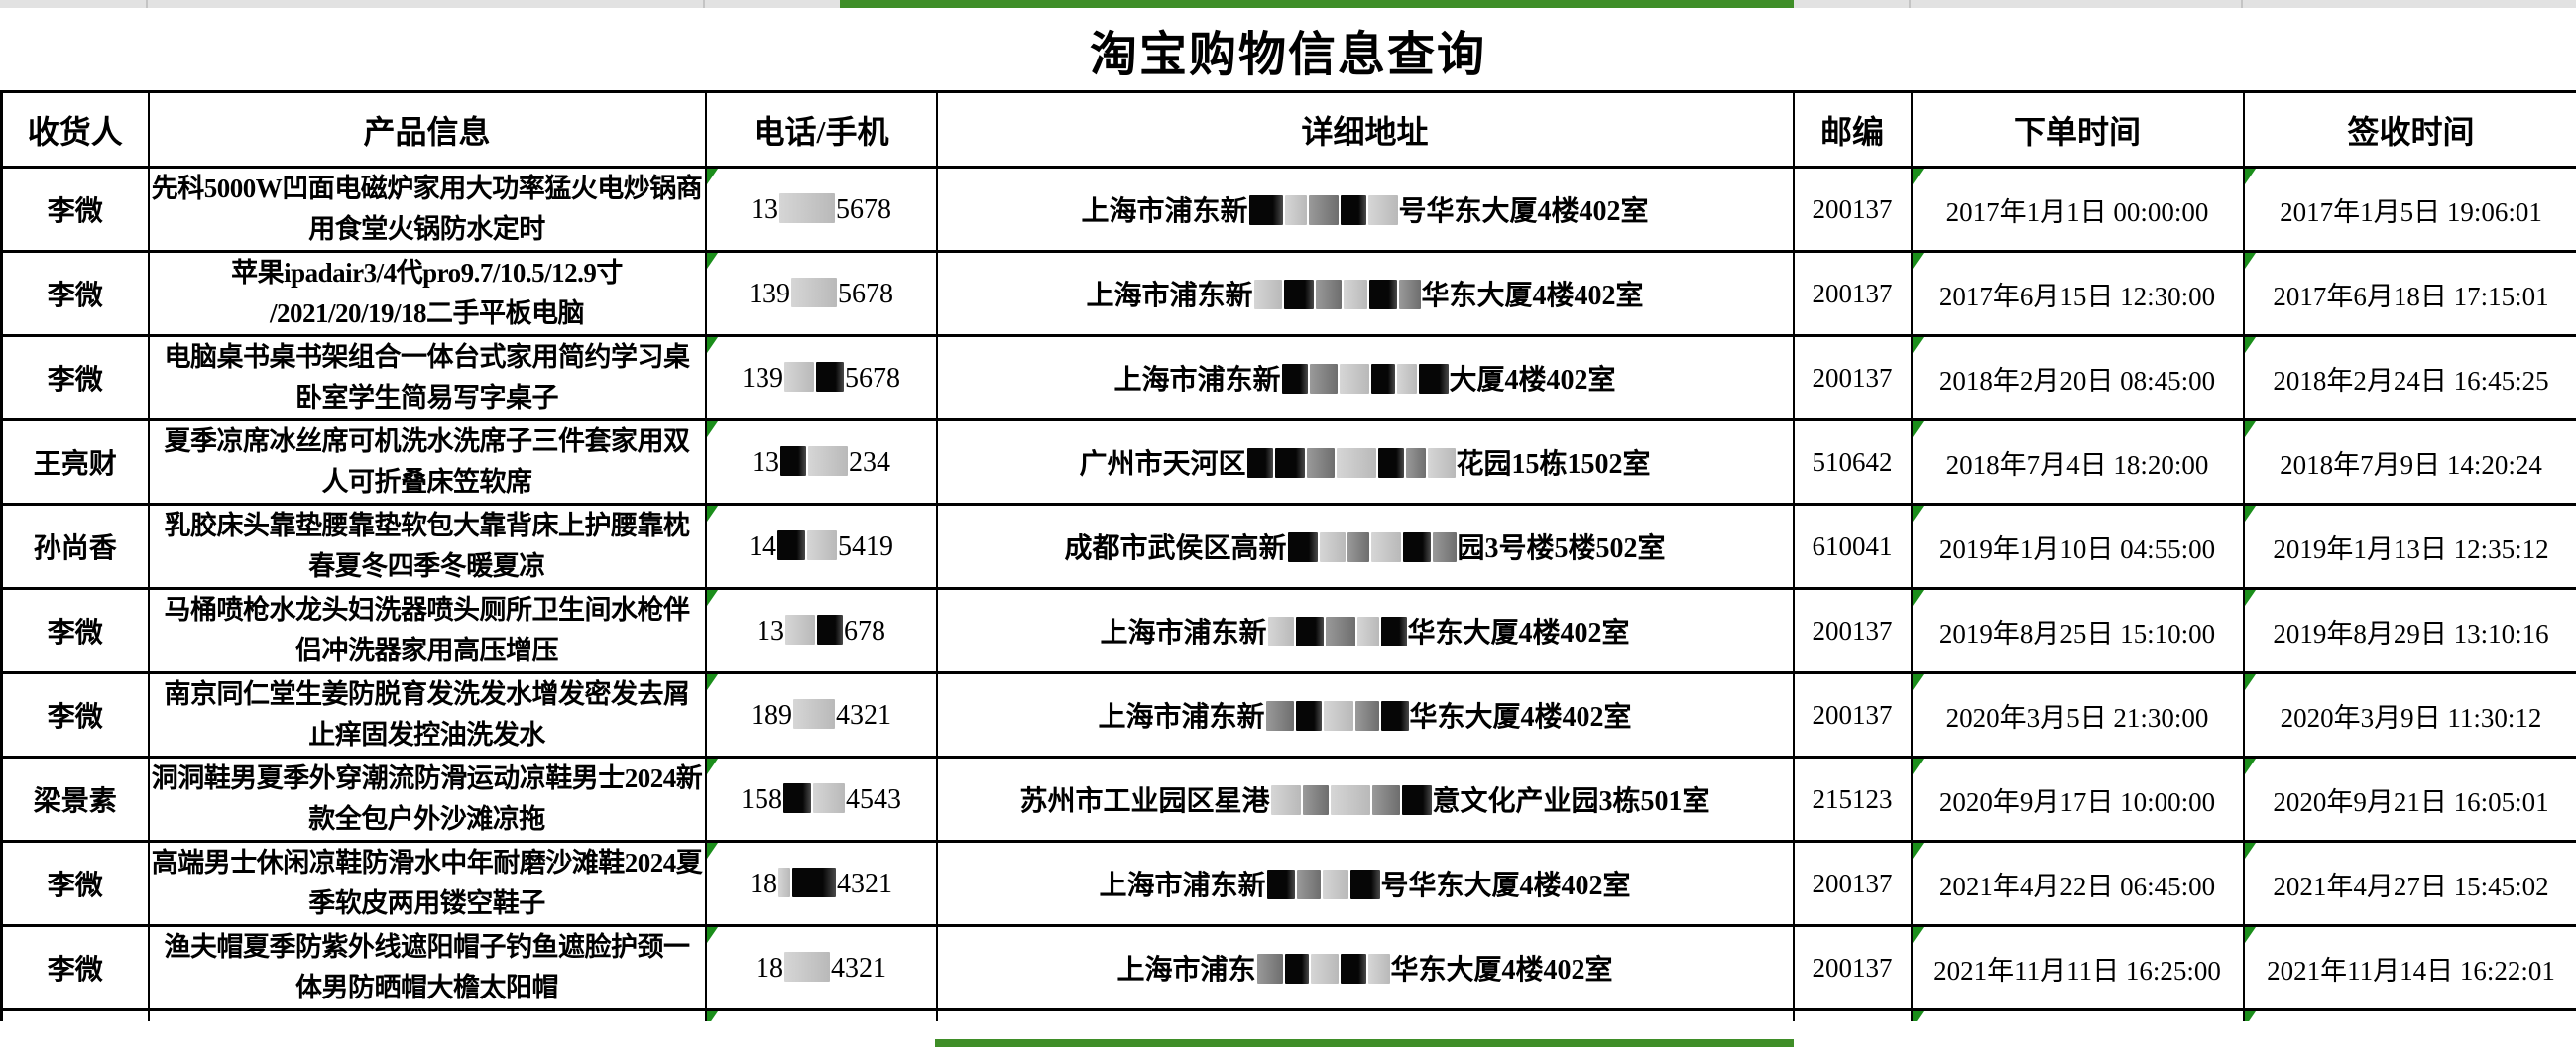  I want to click on header-product: 产品信息, so click(427, 129).